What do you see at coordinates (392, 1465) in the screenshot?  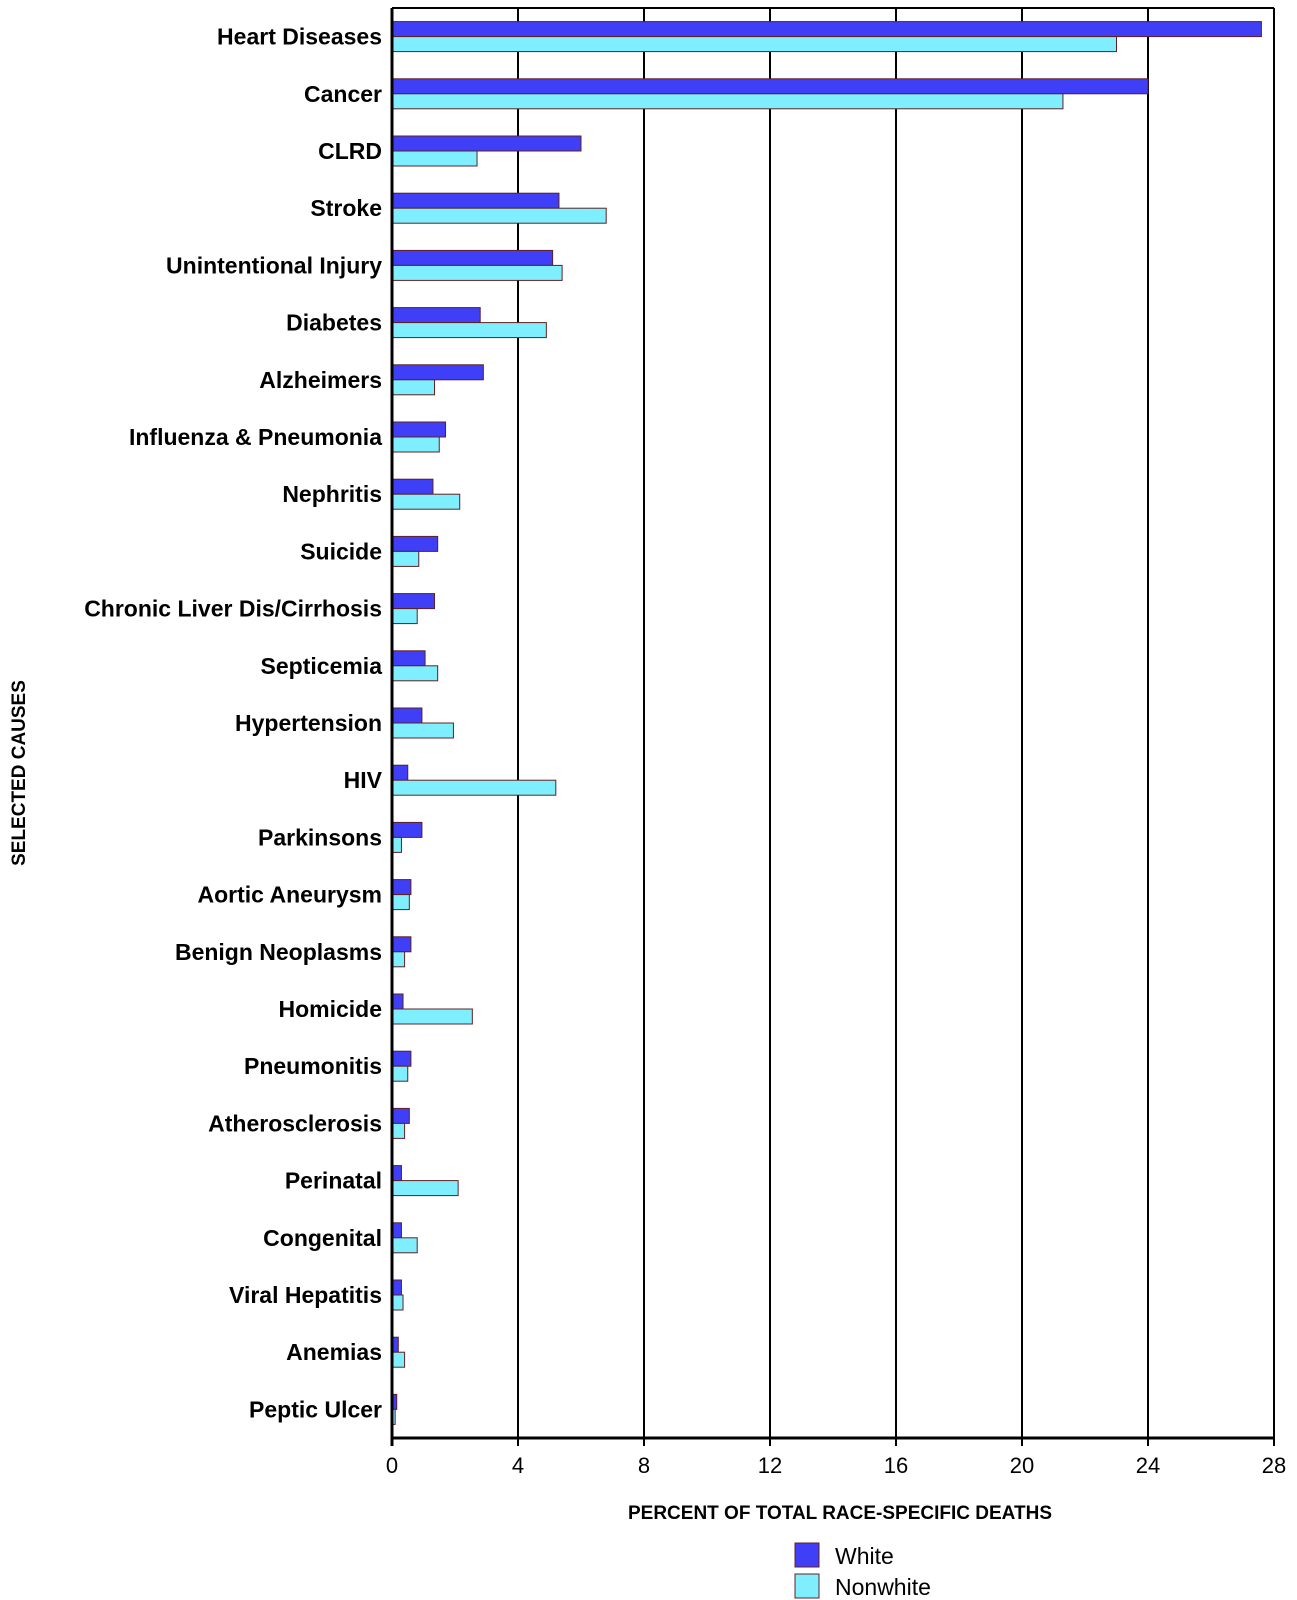 I see `x-tick-label: 0` at bounding box center [392, 1465].